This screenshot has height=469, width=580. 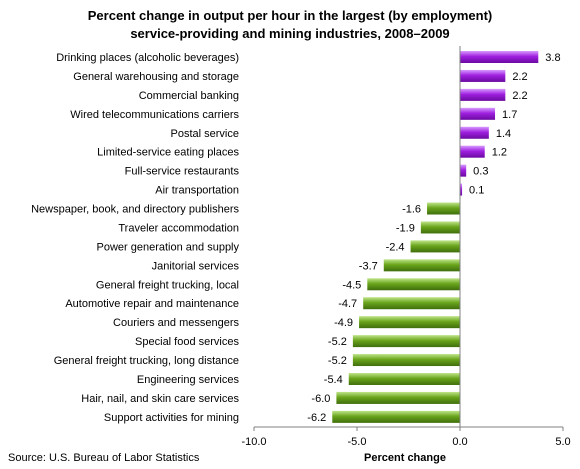 What do you see at coordinates (476, 191) in the screenshot?
I see `value-label: 0.1` at bounding box center [476, 191].